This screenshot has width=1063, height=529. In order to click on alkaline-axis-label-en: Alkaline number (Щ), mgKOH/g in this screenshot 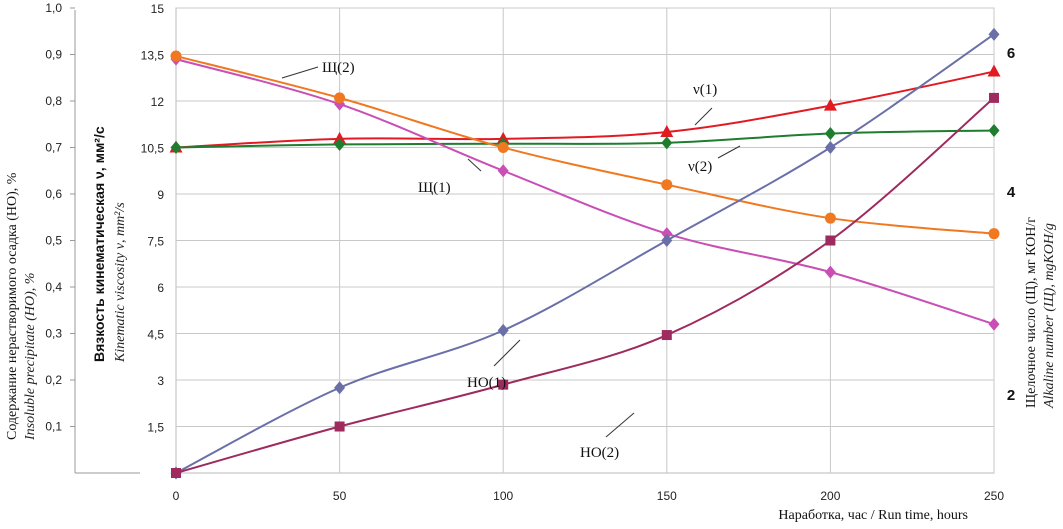, I will do `click(1049, 316)`.